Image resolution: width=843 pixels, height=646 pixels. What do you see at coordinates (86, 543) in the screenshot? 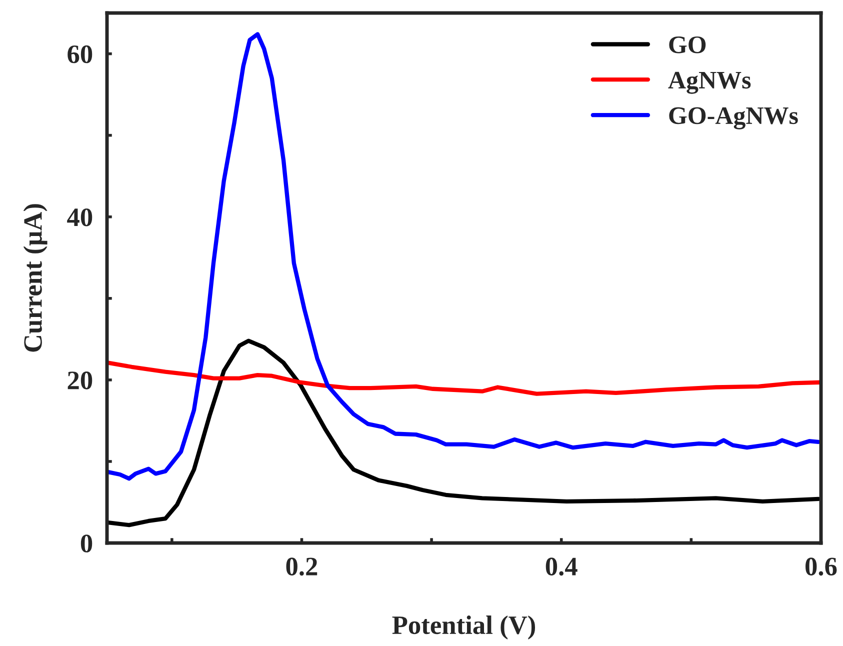
I see `y-tick-label: 0` at bounding box center [86, 543].